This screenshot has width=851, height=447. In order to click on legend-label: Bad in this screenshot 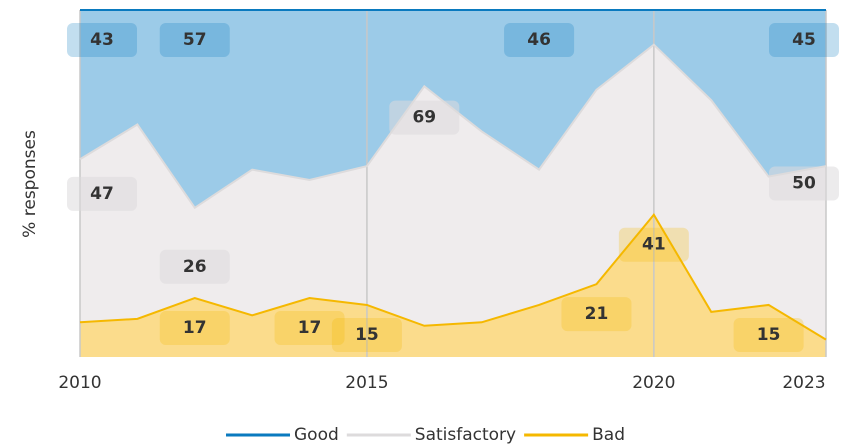, I will do `click(608, 435)`.